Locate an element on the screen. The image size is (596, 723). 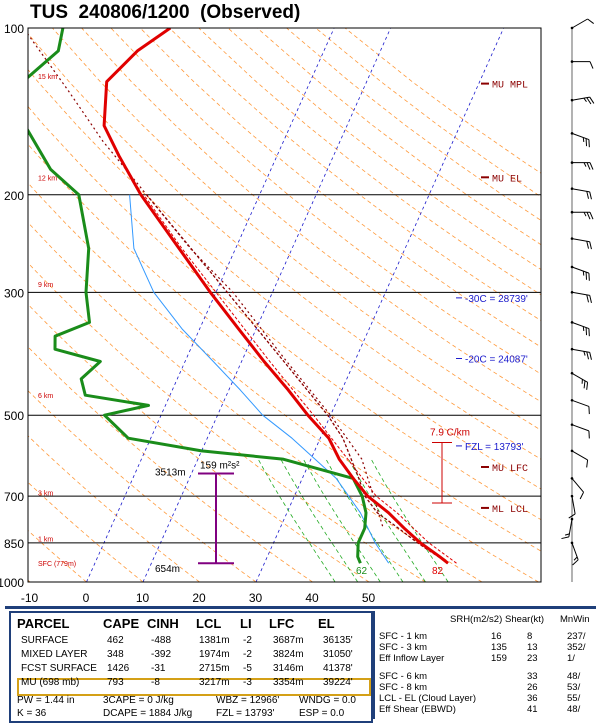
temperature-tick-label: 20 is located at coordinates (199, 598).